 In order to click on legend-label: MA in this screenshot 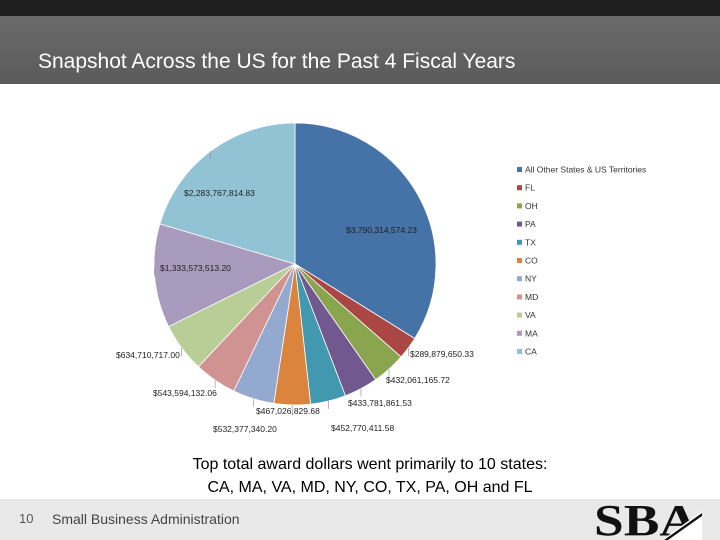, I will do `click(531, 333)`.